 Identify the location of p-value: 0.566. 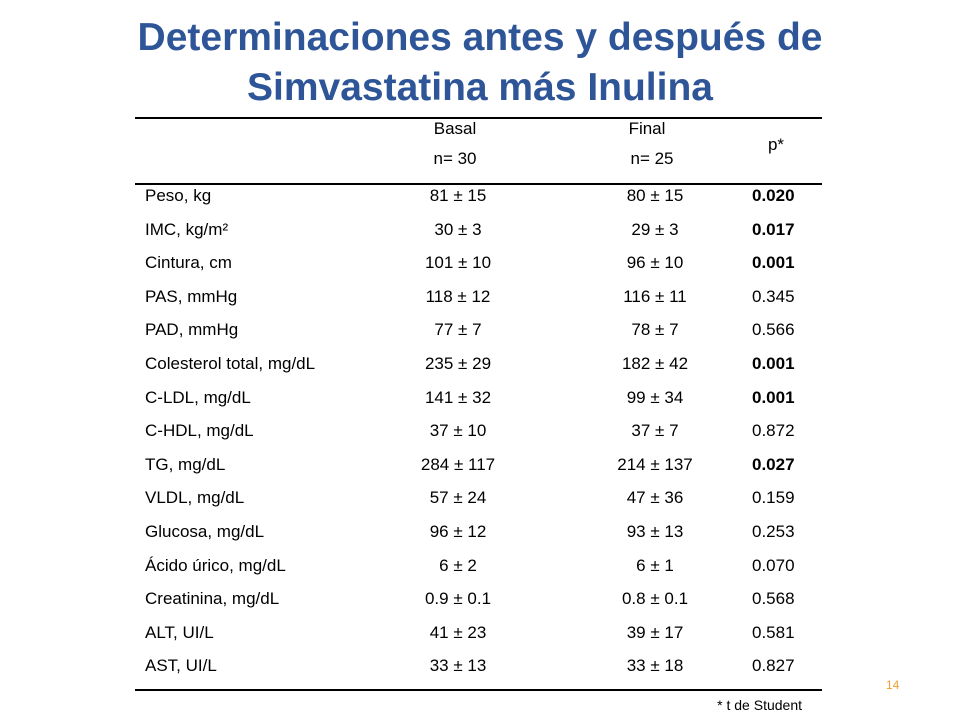
(773, 330).